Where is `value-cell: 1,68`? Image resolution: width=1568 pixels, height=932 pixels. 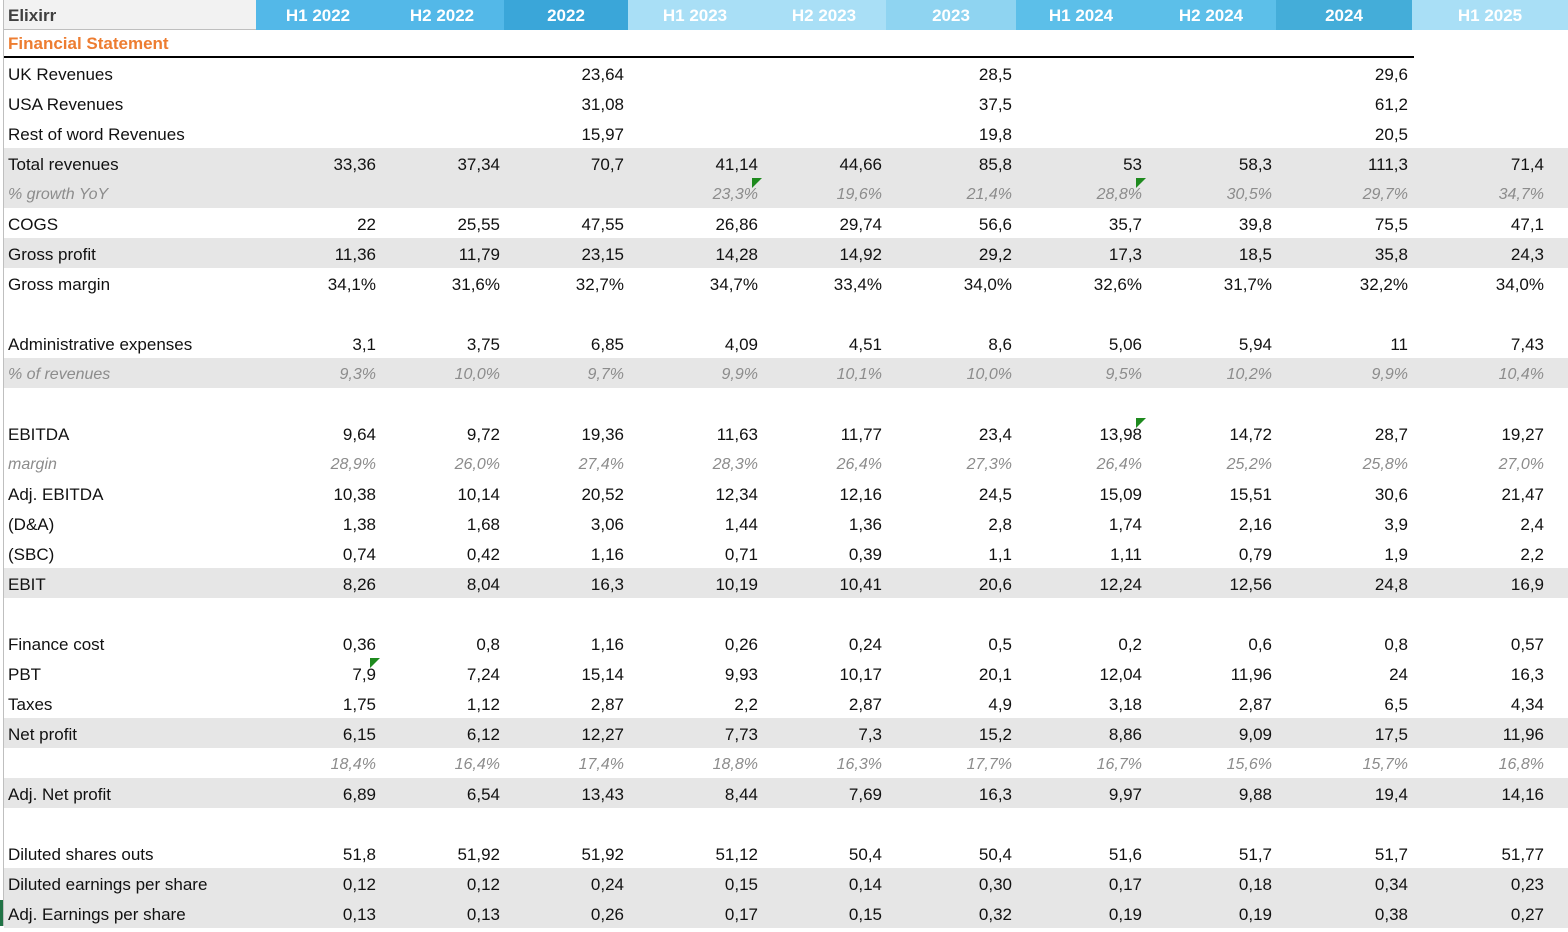 value-cell: 1,68 is located at coordinates (483, 524).